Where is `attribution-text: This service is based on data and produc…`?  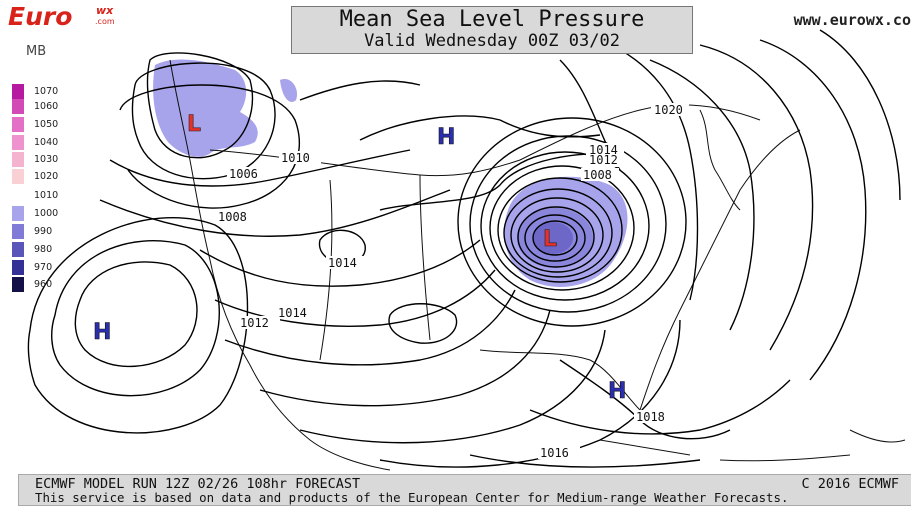 attribution-text: This service is based on data and produc… is located at coordinates (412, 497).